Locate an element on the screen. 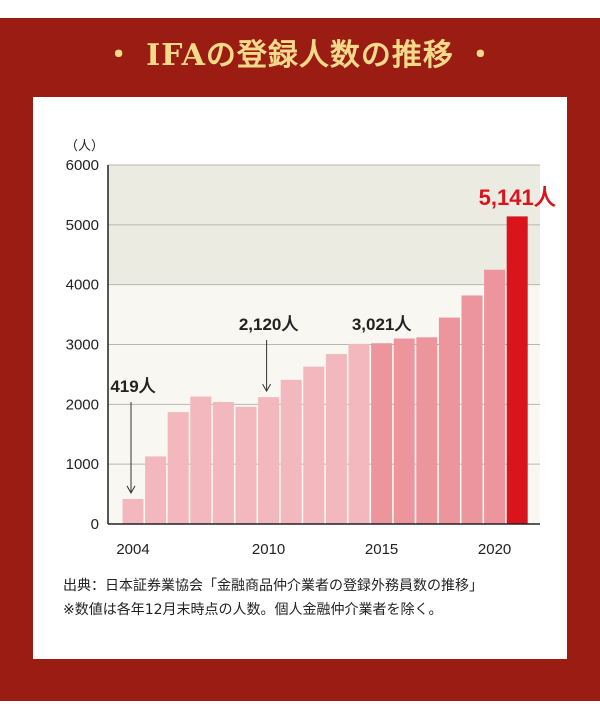 This screenshot has width=600, height=713. bar-2009 is located at coordinates (246, 465).